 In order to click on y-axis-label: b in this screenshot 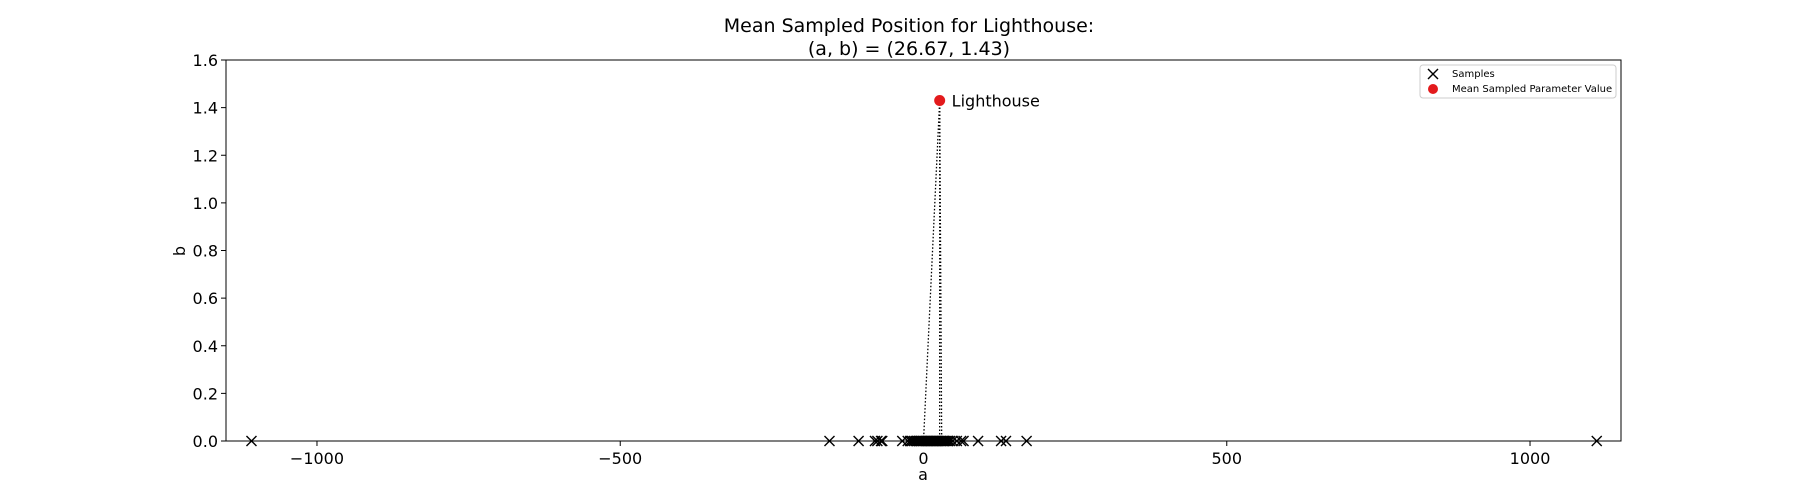, I will do `click(179, 251)`.